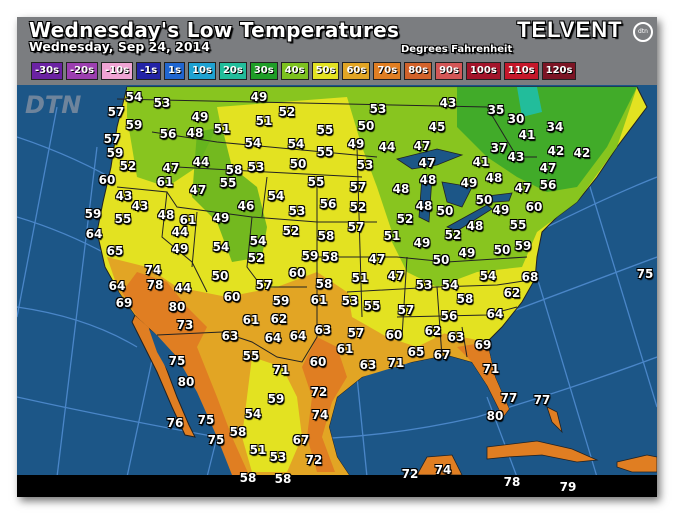  I want to click on lake-huron, so click(457, 194).